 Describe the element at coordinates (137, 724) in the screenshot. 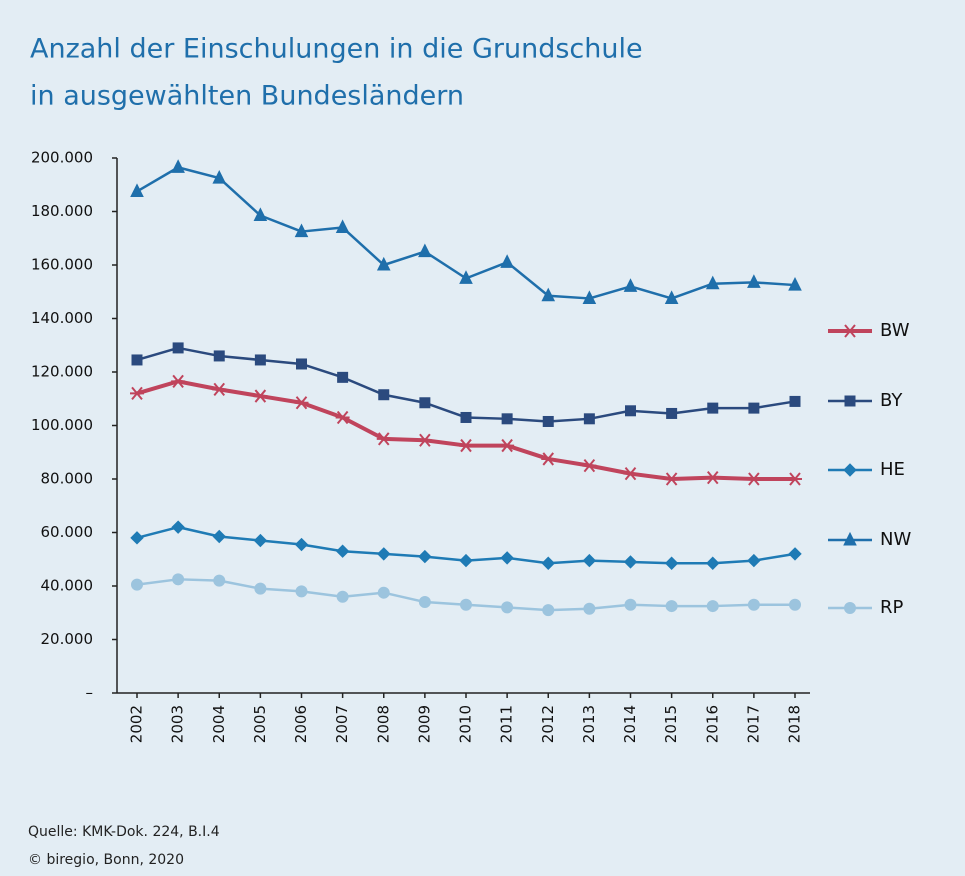

I see `x-tick-label: 2002` at that location.